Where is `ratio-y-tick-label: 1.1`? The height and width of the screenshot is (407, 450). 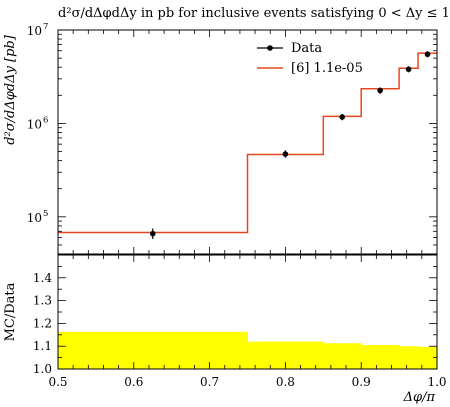 ratio-y-tick-label: 1.1 is located at coordinates (42, 346).